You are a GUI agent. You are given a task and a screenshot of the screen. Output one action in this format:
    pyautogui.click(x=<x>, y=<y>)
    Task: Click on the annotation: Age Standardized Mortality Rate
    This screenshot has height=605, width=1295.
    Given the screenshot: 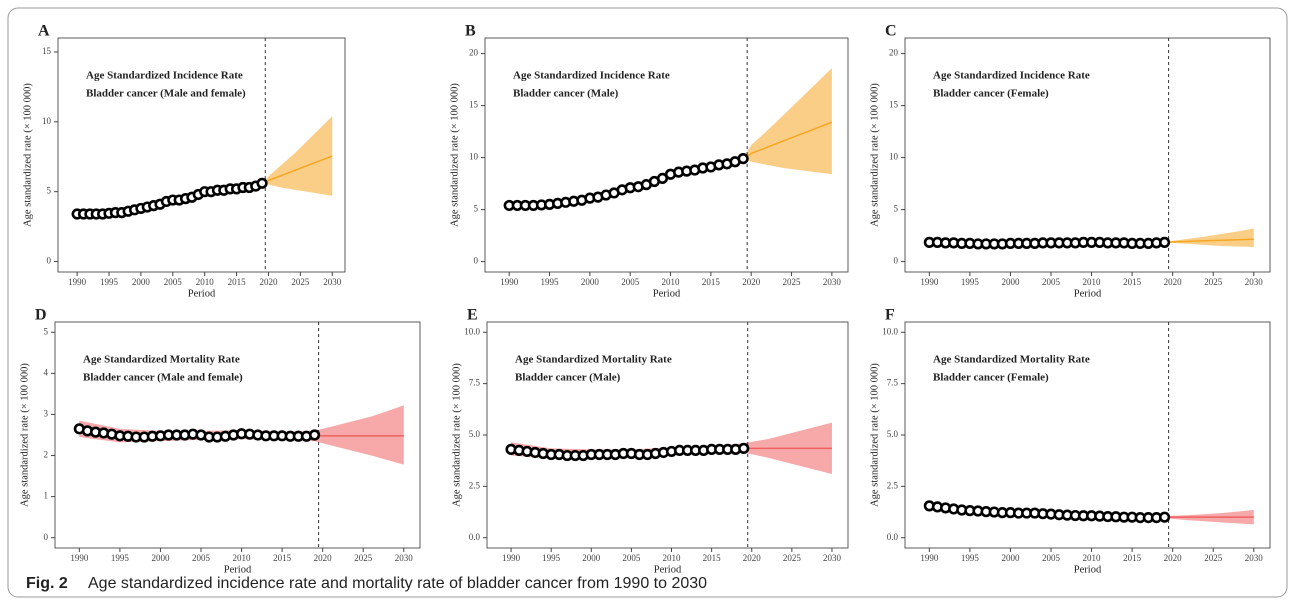 What is the action you would take?
    pyautogui.click(x=161, y=360)
    